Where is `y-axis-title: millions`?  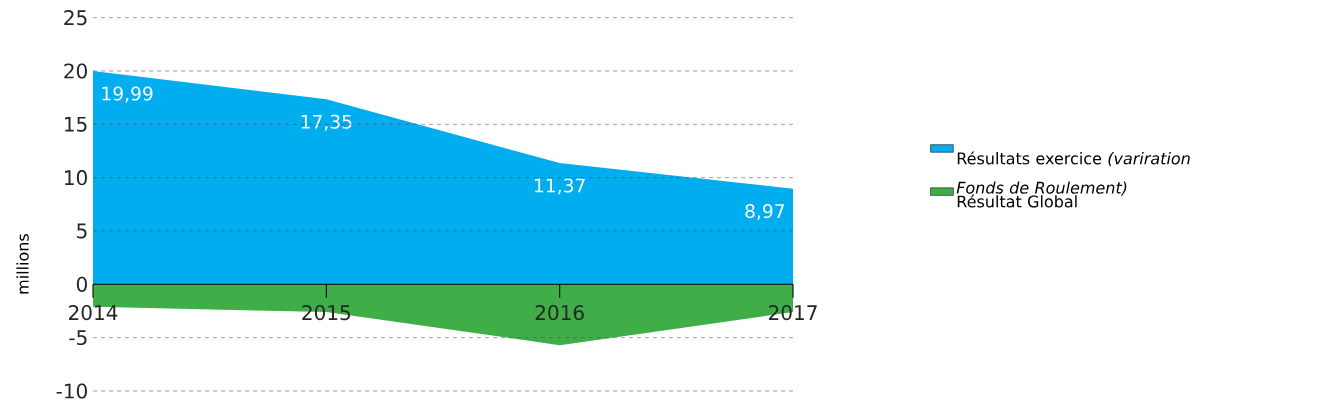 y-axis-title: millions is located at coordinates (22, 264).